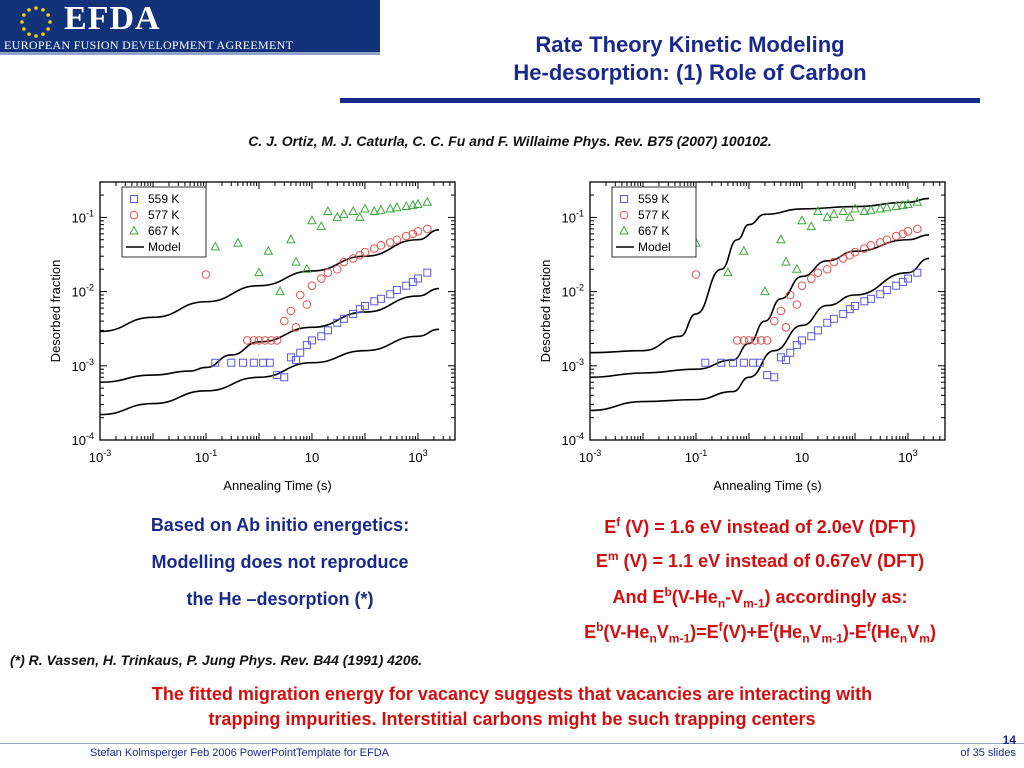  I want to click on plot-frame, so click(277, 311).